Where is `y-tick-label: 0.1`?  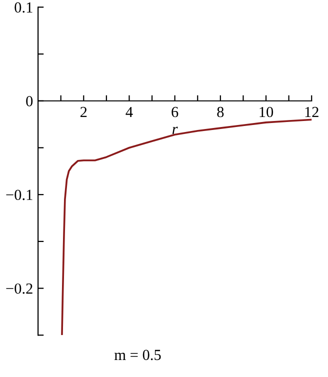 y-tick-label: 0.1 is located at coordinates (23, 7).